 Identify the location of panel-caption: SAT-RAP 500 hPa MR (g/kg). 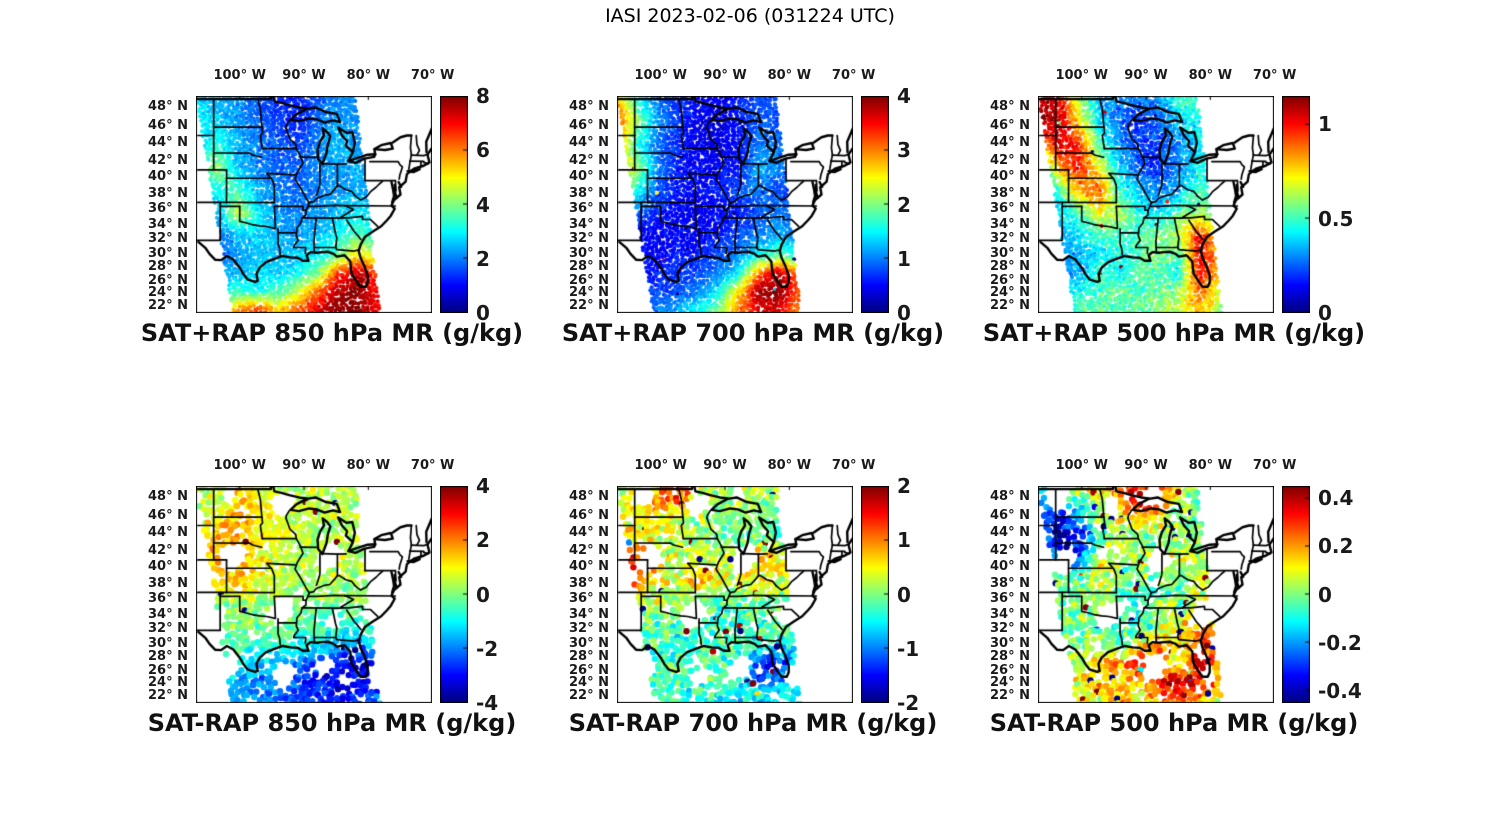
(1174, 723).